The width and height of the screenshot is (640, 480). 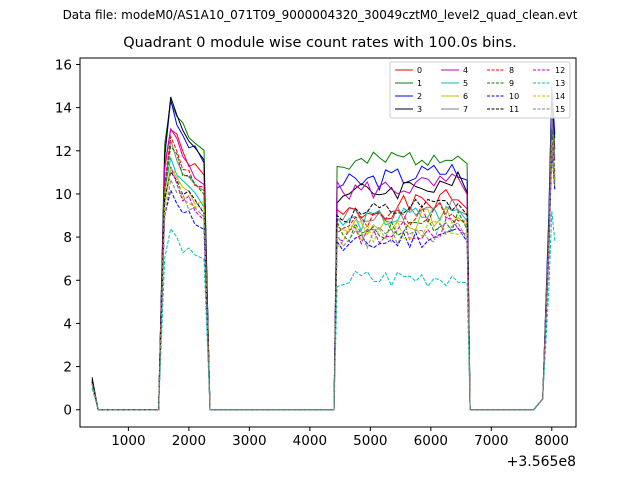 I want to click on x-axis: 1000 2000 3000 4000 5000 6000 7000 8000, so click(x=340, y=438).